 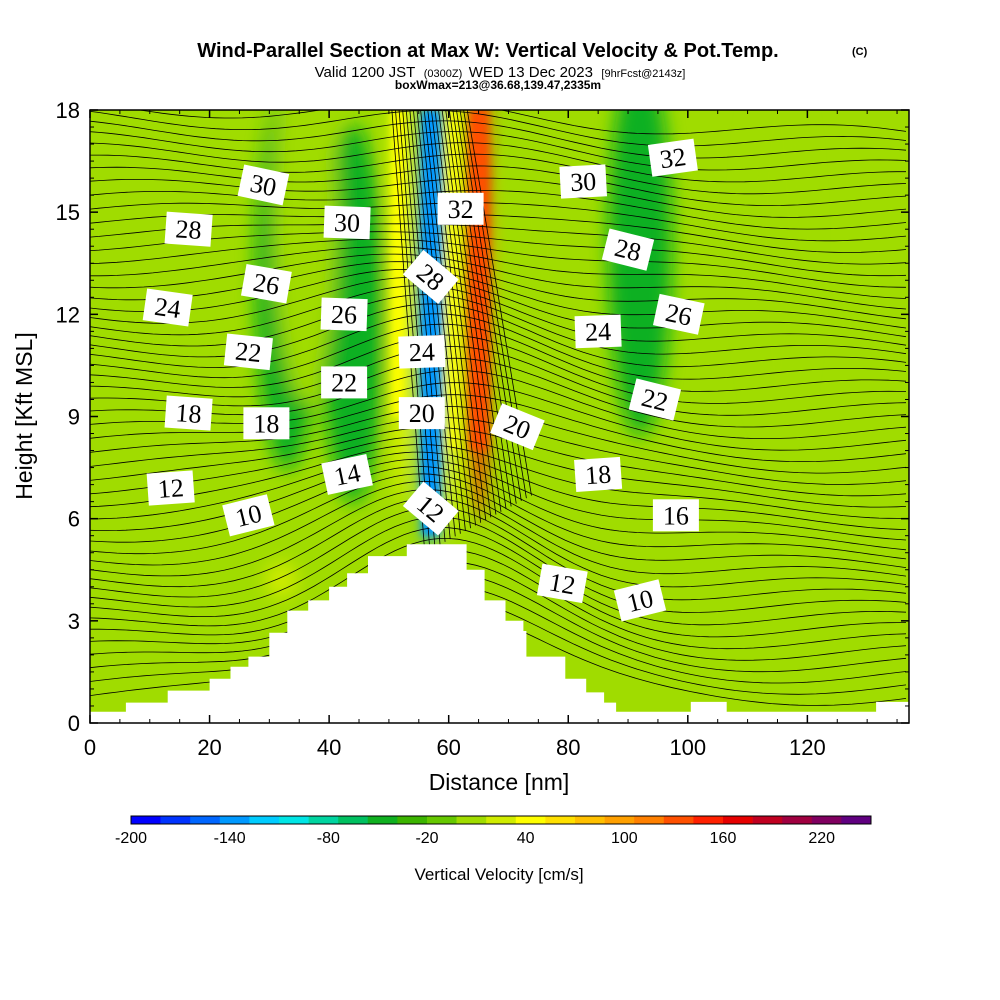 I want to click on theta-label-11: 24, so click(x=167, y=307).